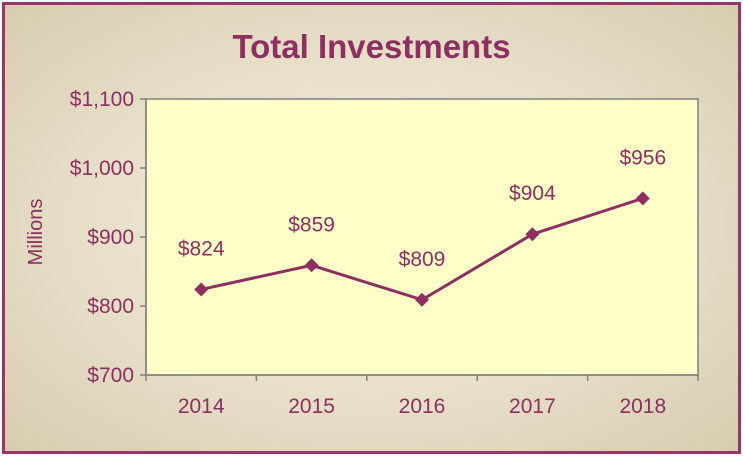 This screenshot has height=456, width=743. Describe the element at coordinates (110, 375) in the screenshot. I see `y-tick-label: $700` at that location.